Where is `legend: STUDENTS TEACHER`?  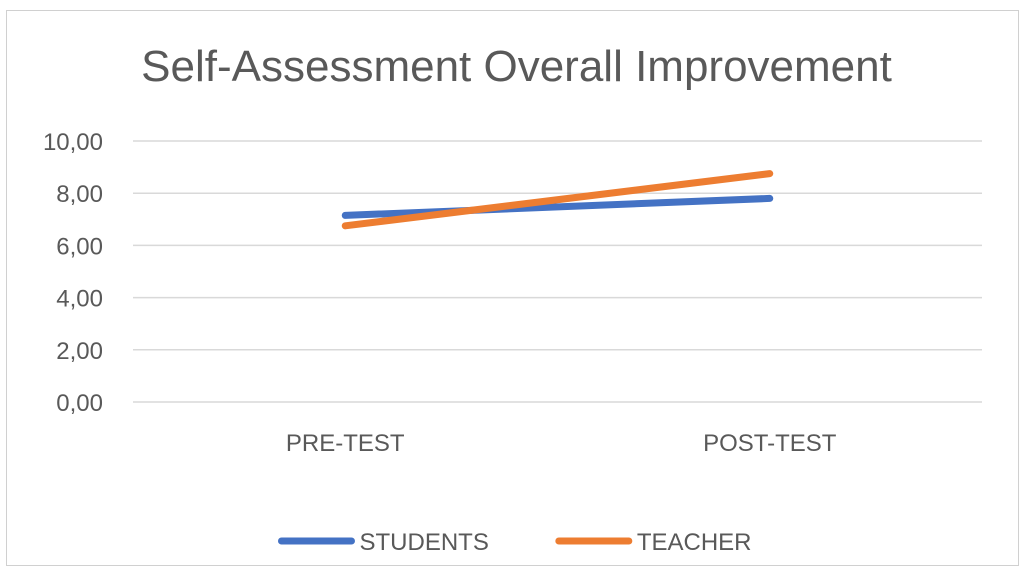 legend: STUDENTS TEACHER is located at coordinates (514, 542).